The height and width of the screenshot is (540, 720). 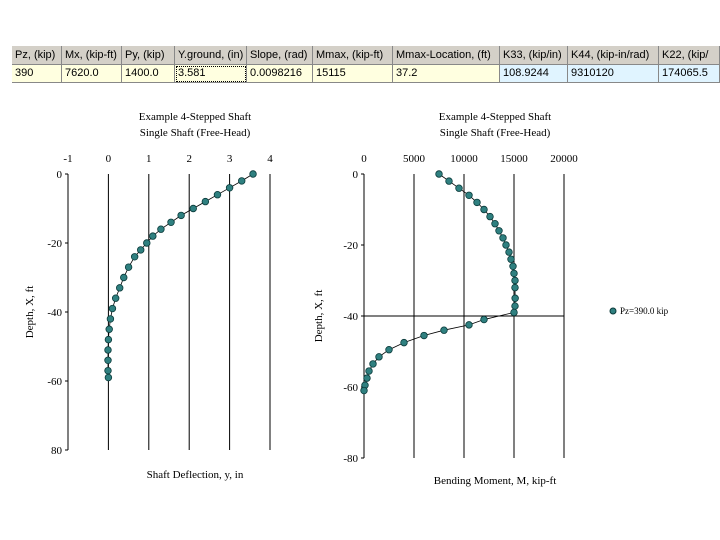 I want to click on grid-cell: 390, so click(x=37, y=74).